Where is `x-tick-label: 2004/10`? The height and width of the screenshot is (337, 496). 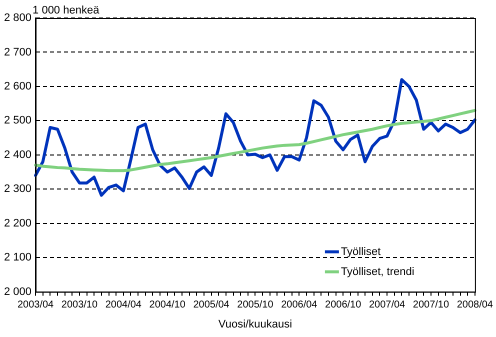
x-tick-label: 2004/10 is located at coordinates (167, 305).